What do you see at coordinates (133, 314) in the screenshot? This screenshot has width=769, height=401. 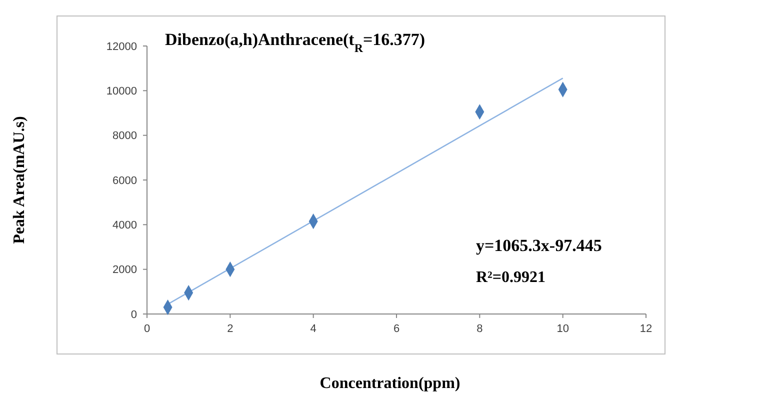 I see `y-tick-label: 0` at bounding box center [133, 314].